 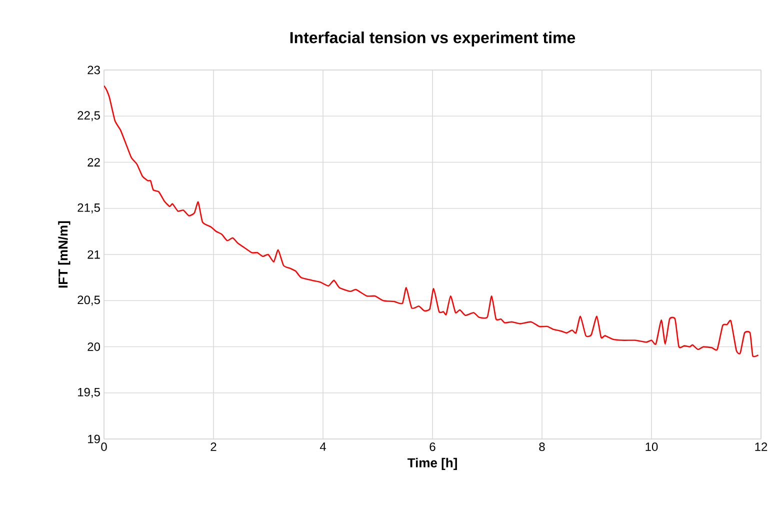 What do you see at coordinates (89, 301) in the screenshot?
I see `y-tick-label: 20,5` at bounding box center [89, 301].